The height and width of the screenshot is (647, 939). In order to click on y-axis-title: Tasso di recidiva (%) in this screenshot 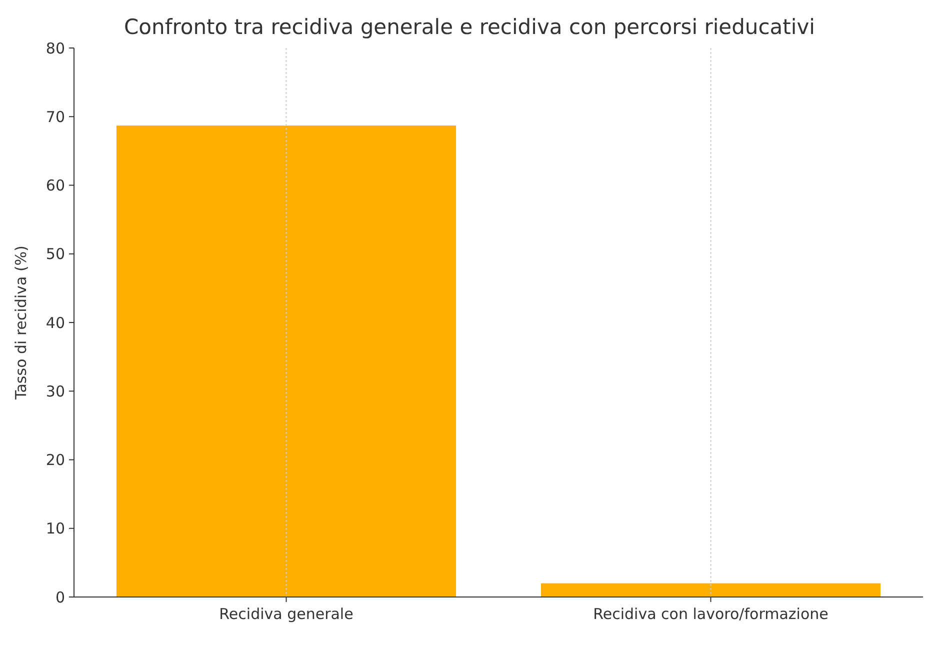, I will do `click(21, 323)`.